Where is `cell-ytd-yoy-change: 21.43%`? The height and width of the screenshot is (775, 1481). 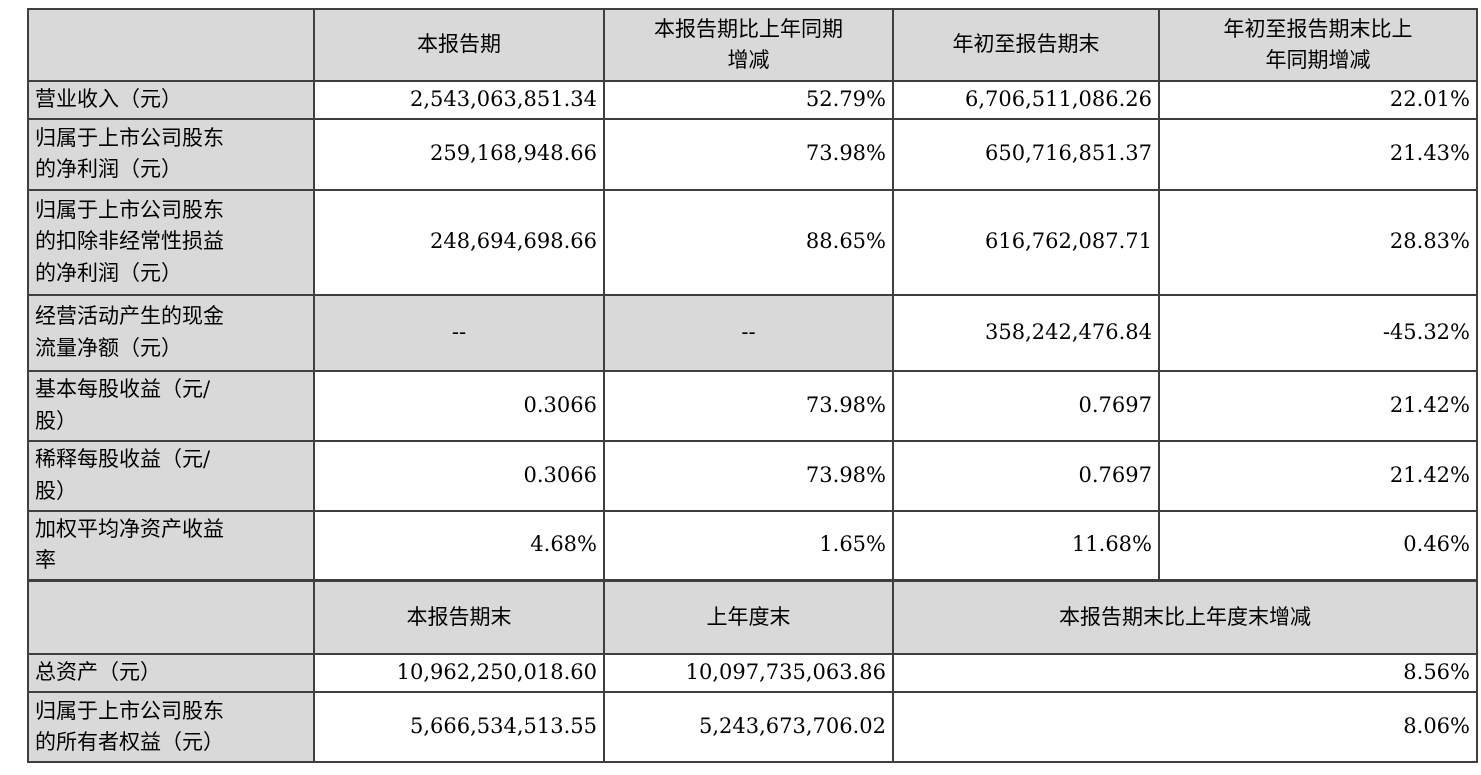
cell-ytd-yoy-change: 21.43% is located at coordinates (1318, 154).